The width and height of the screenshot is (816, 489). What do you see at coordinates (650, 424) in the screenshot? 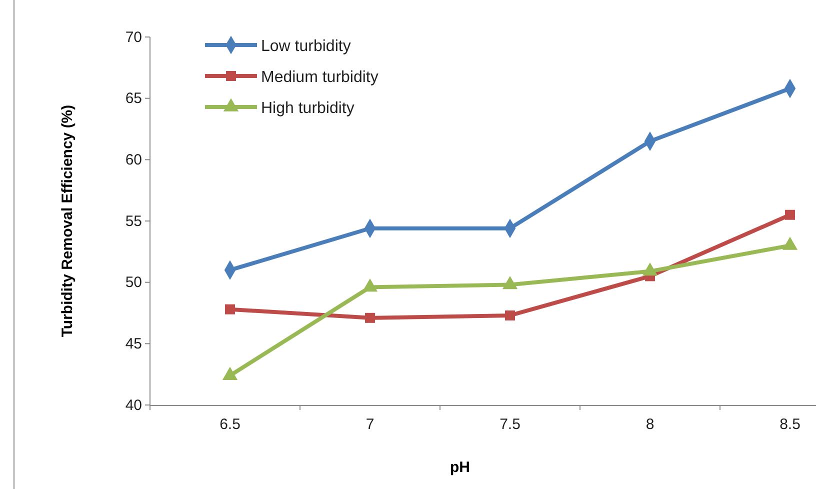
I see `x-tick-label: 8` at bounding box center [650, 424].